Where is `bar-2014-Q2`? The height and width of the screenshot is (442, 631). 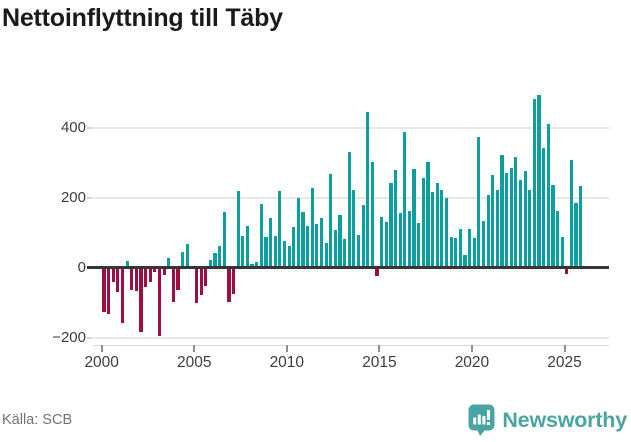 bar-2014-Q2 is located at coordinates (368, 189).